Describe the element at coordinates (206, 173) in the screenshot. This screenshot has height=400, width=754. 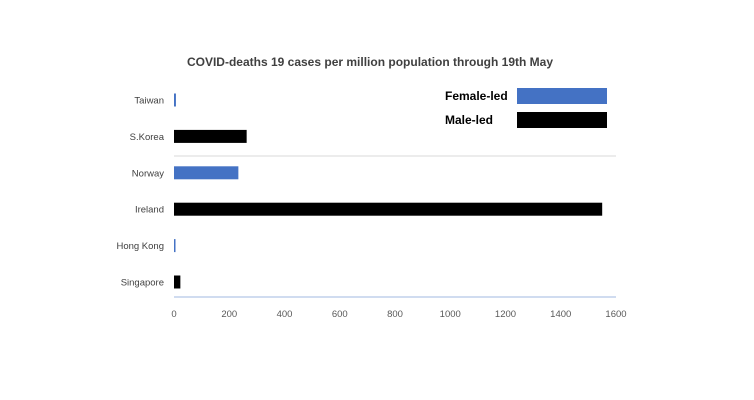
I see `bar-norway` at that location.